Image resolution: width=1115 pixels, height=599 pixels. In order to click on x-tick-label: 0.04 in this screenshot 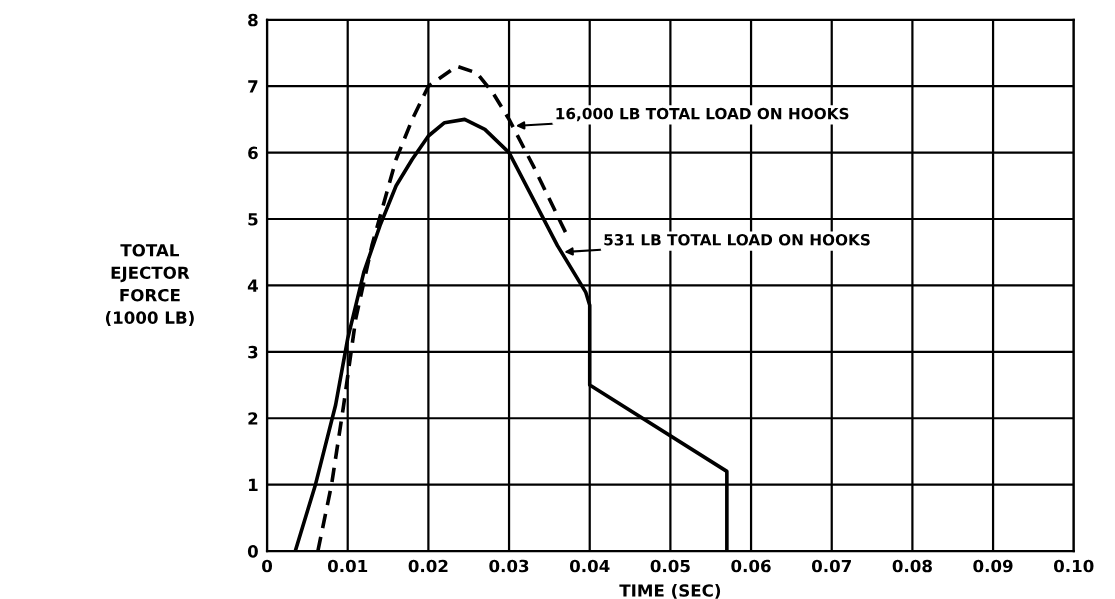, I will do `click(589, 566)`.